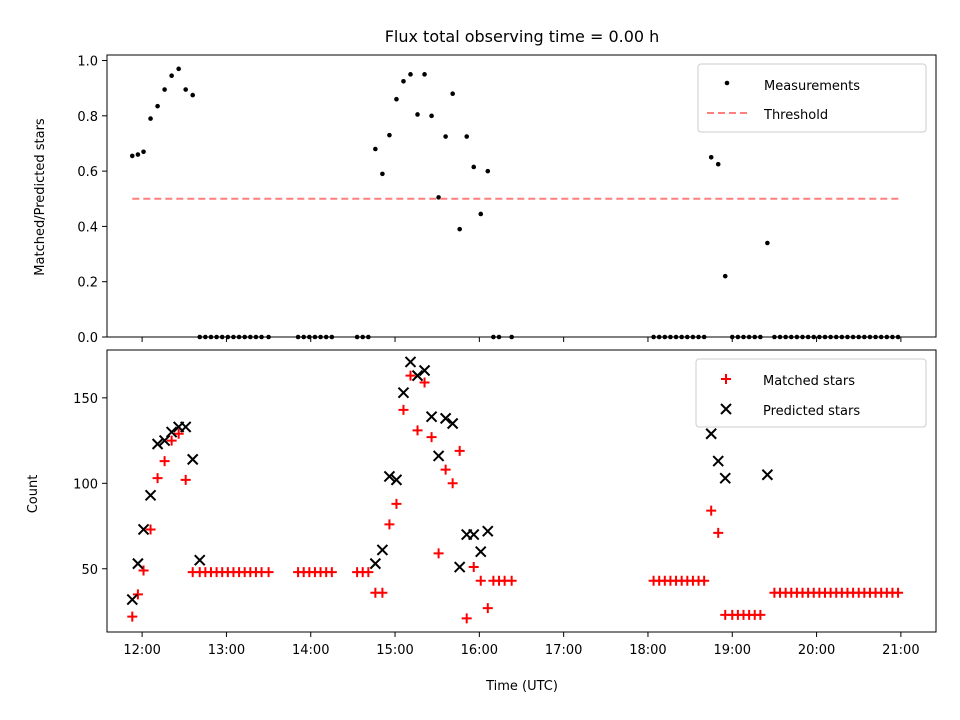 The width and height of the screenshot is (960, 720). What do you see at coordinates (226, 650) in the screenshot?
I see `x-tick-label: 13:00` at bounding box center [226, 650].